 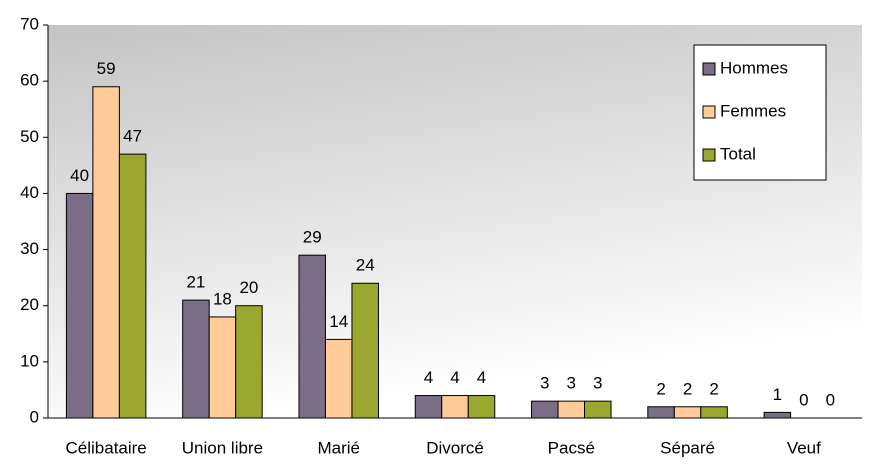 What do you see at coordinates (754, 67) in the screenshot?
I see `legend-label: Hommes` at bounding box center [754, 67].